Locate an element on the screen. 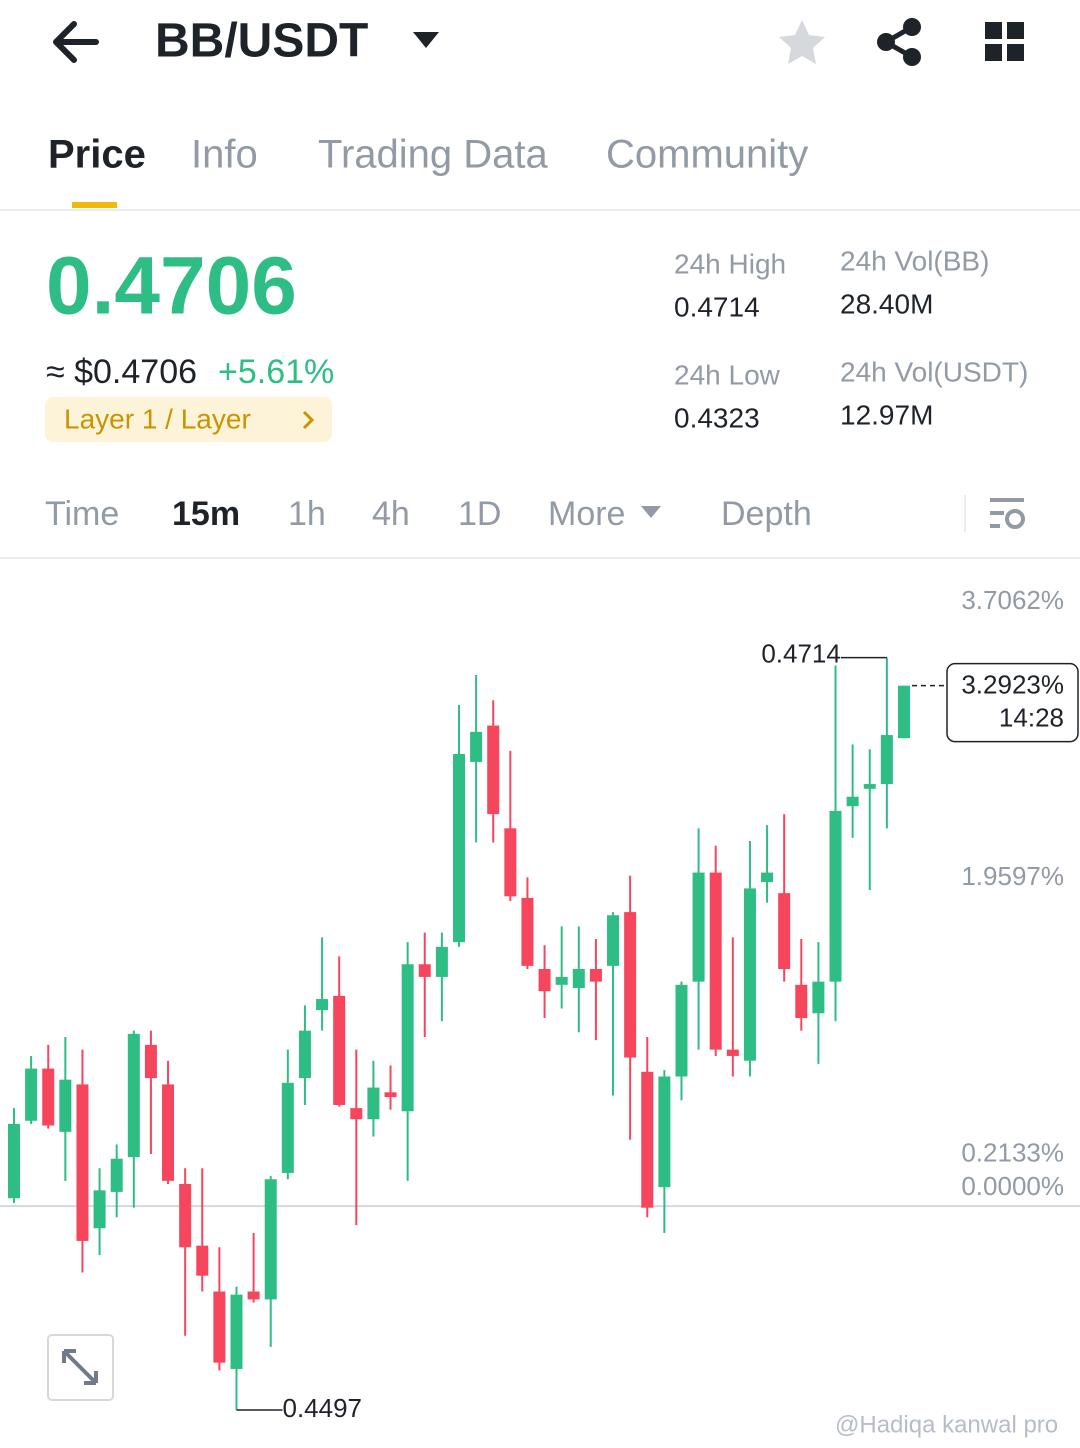 This screenshot has width=1080, height=1448. interval: 1D is located at coordinates (479, 514).